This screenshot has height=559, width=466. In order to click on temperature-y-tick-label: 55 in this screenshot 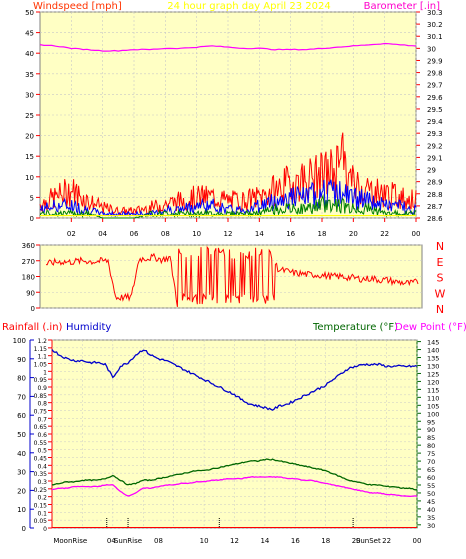, I will do `click(431, 486)`.